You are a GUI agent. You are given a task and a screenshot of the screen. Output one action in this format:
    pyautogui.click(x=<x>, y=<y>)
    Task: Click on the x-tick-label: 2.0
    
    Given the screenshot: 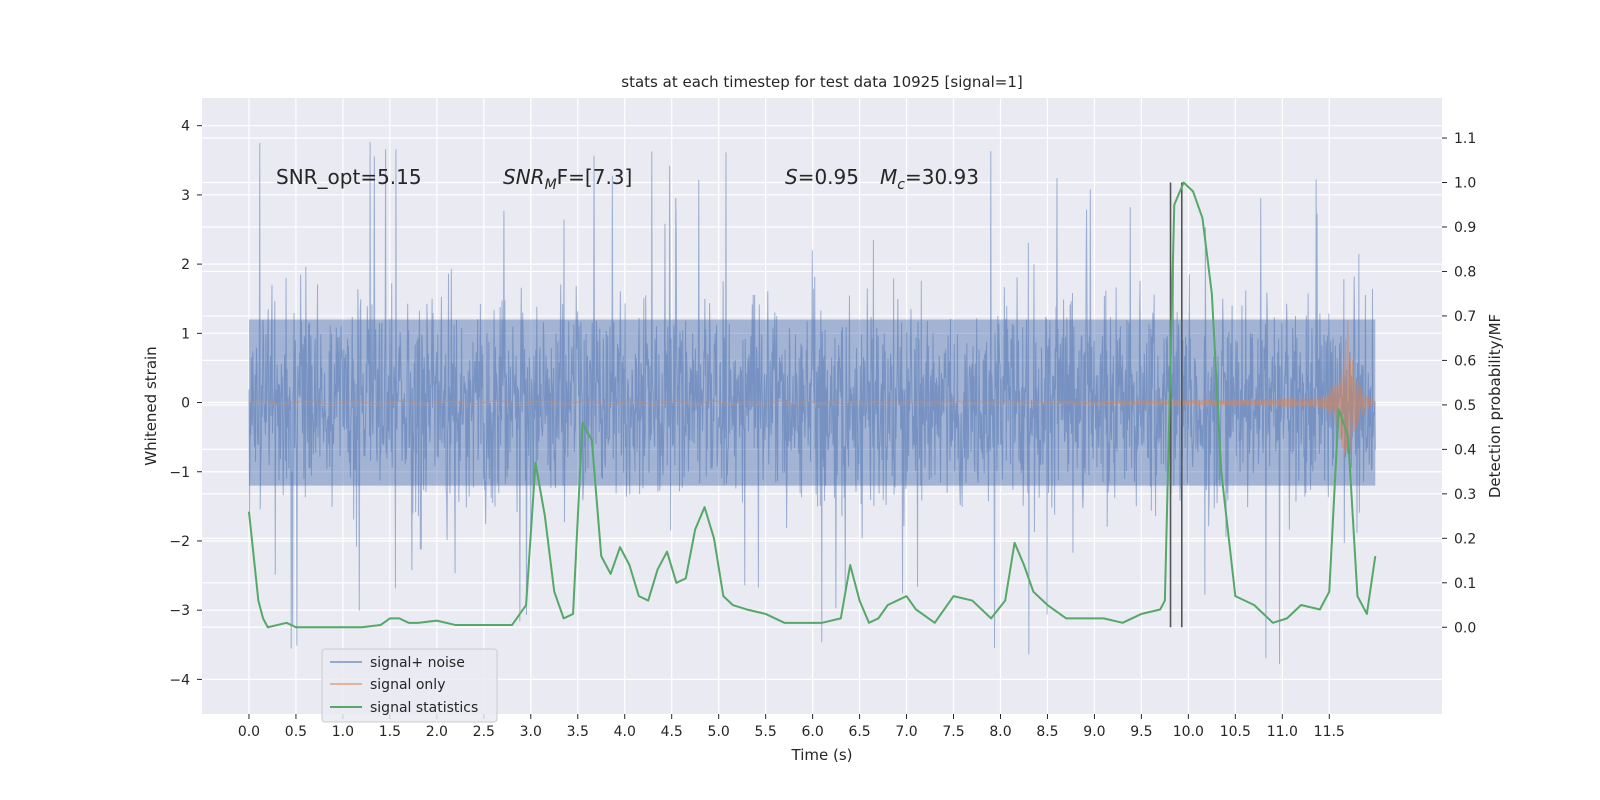 What is the action you would take?
    pyautogui.click(x=437, y=732)
    